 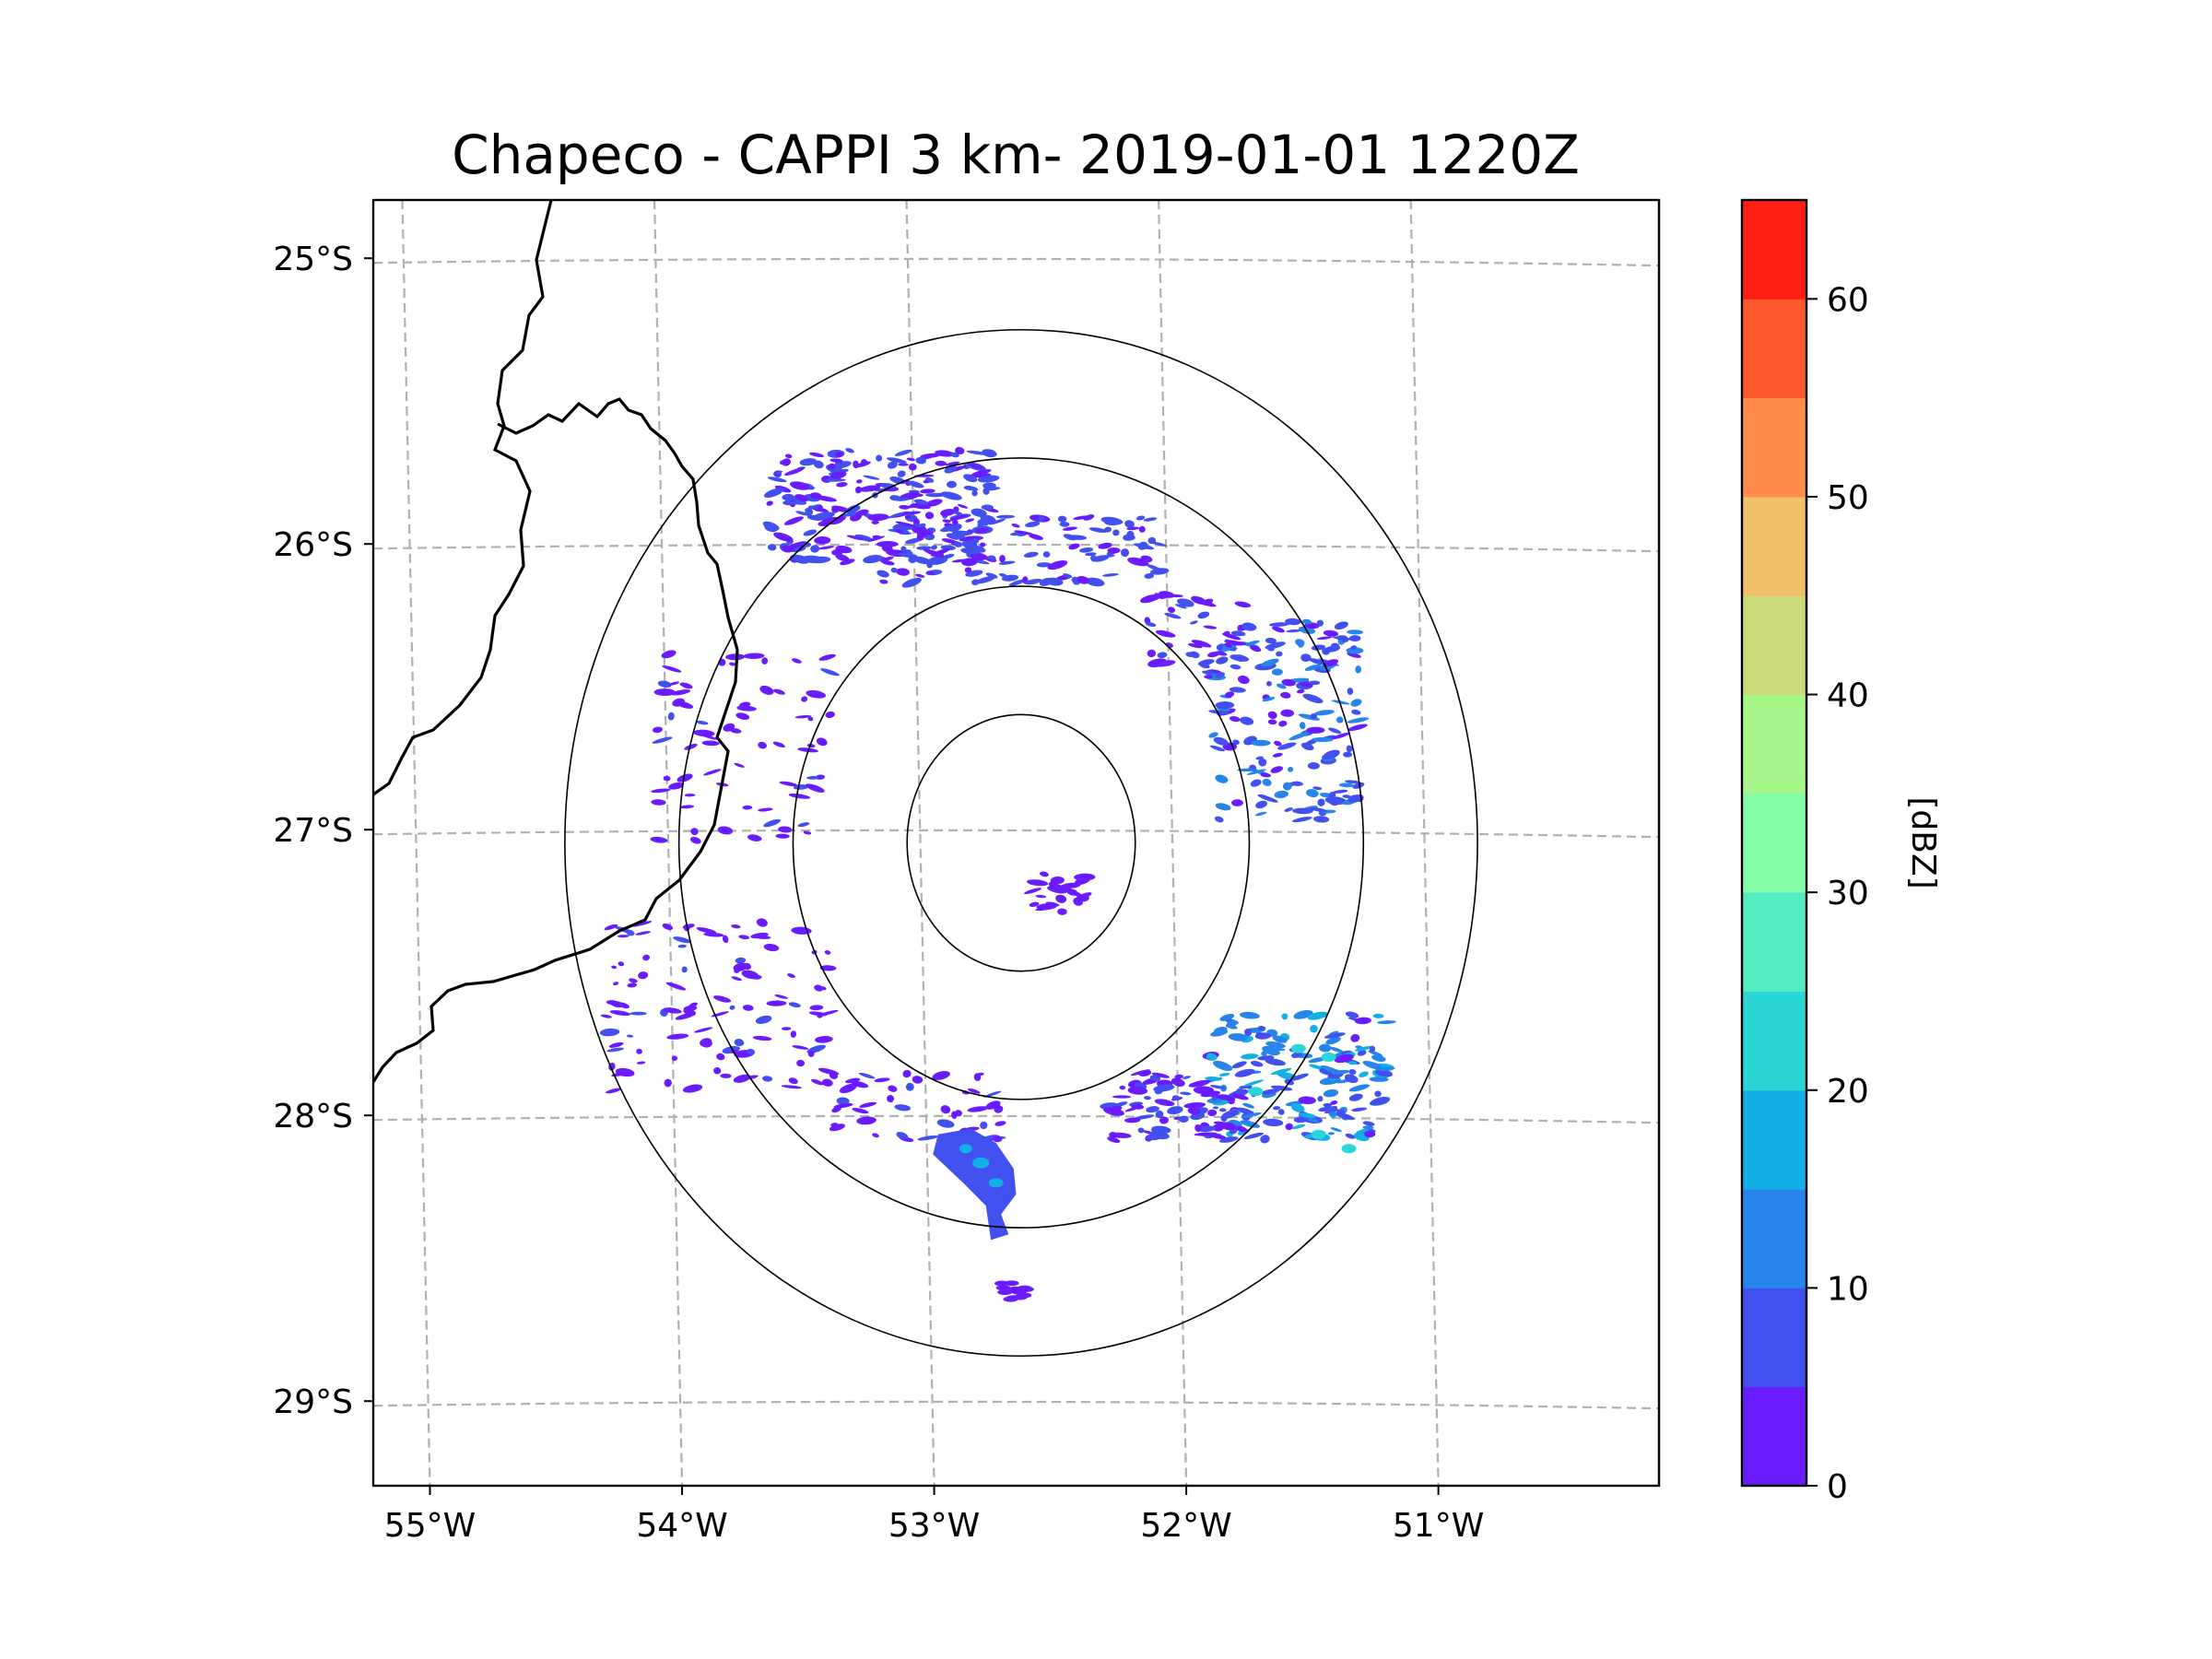 I want to click on chart-title: Chapeco - CAPPI 3 km- 2019-01-01 1220Z, so click(x=1016, y=155).